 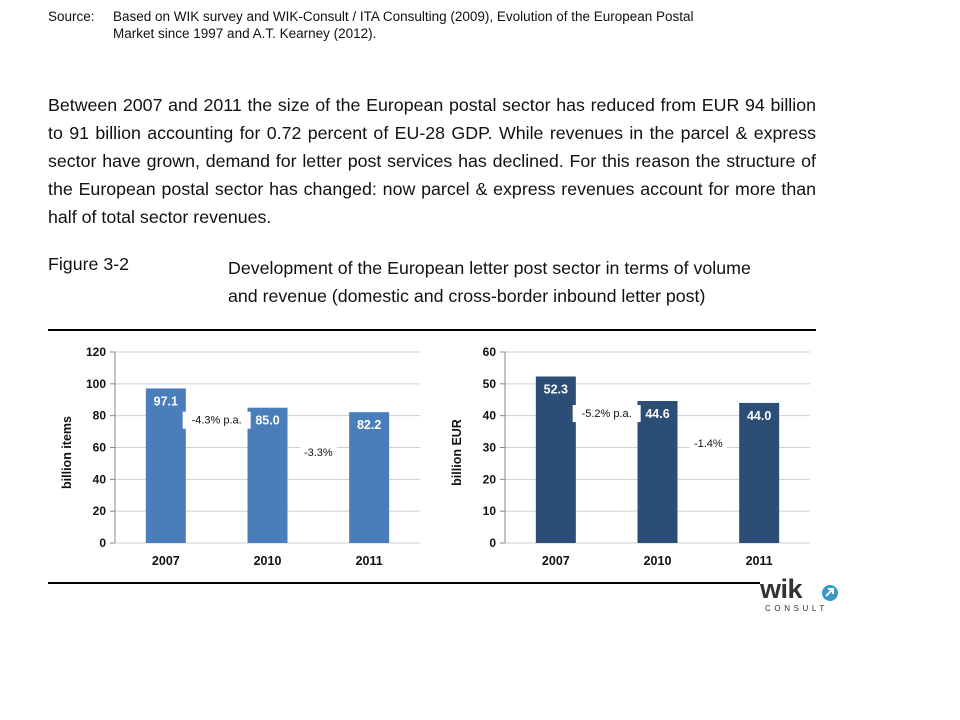 I want to click on y-axis-label: billion items, so click(x=67, y=452).